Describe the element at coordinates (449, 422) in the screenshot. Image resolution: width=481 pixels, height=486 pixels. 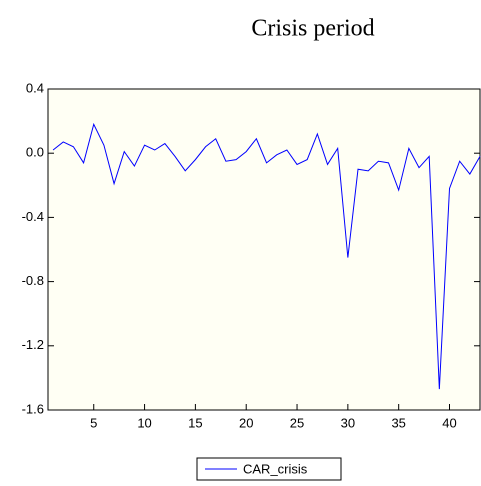
I see `x-tick-label: 40` at that location.